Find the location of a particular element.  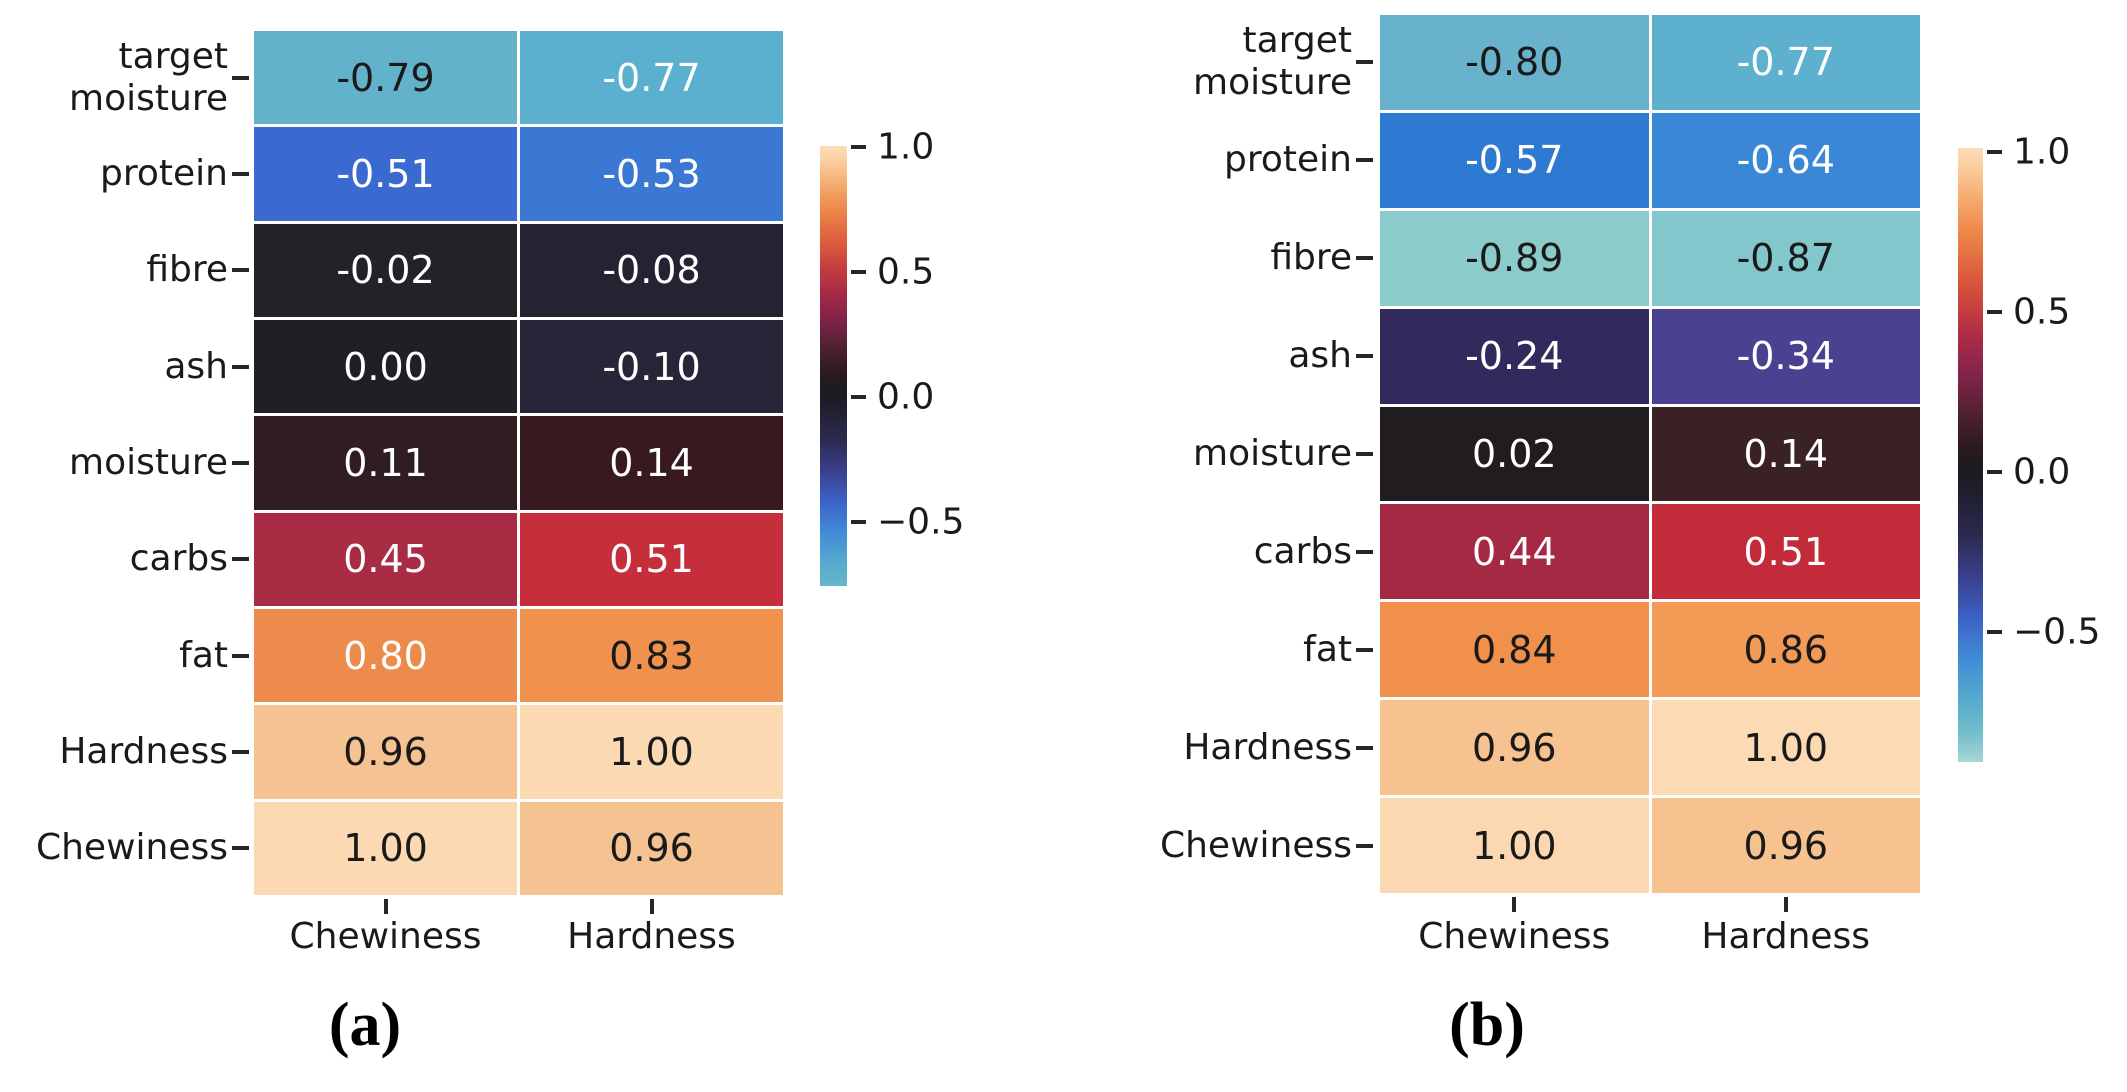

heatmap-cell-b-Hardness-Chewiness: 0.96 is located at coordinates (1514, 748).